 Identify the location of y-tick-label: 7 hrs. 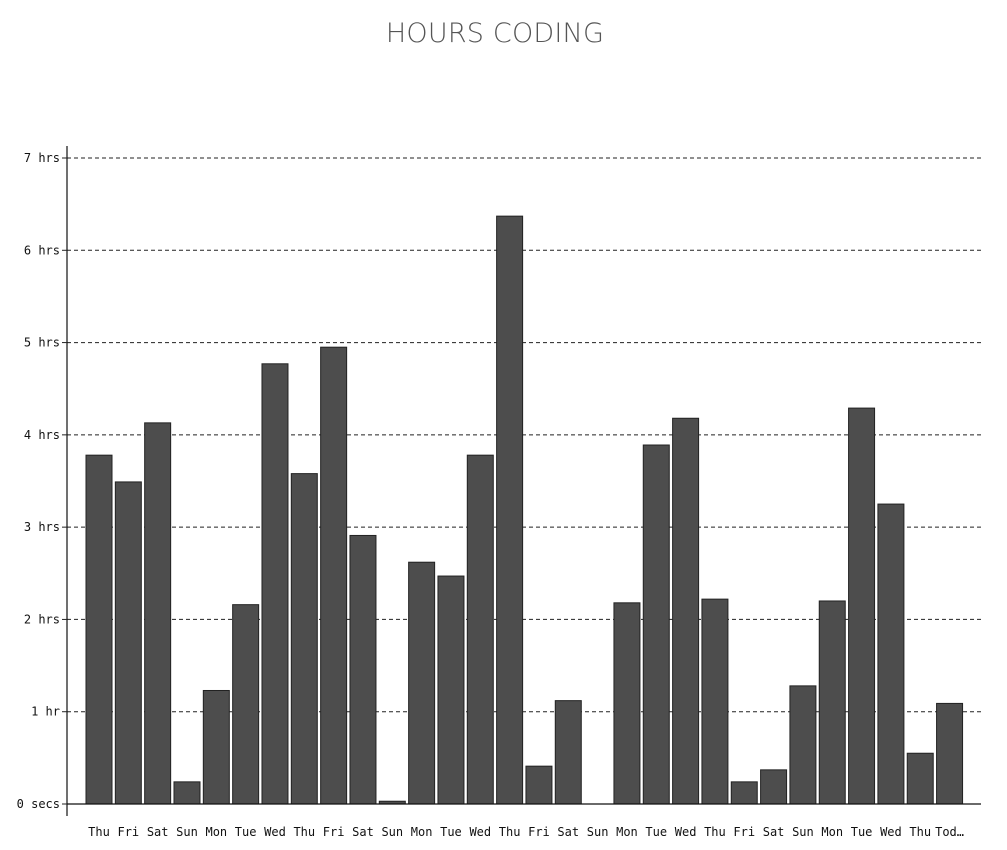
(42, 158).